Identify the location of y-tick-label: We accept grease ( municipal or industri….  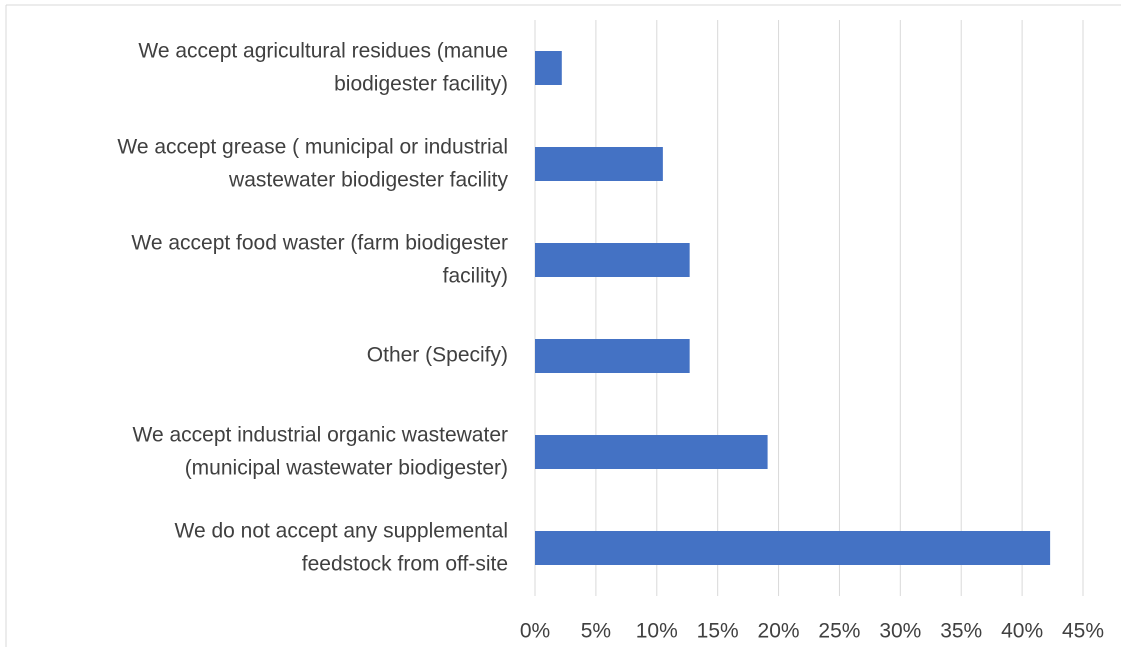
(312, 163).